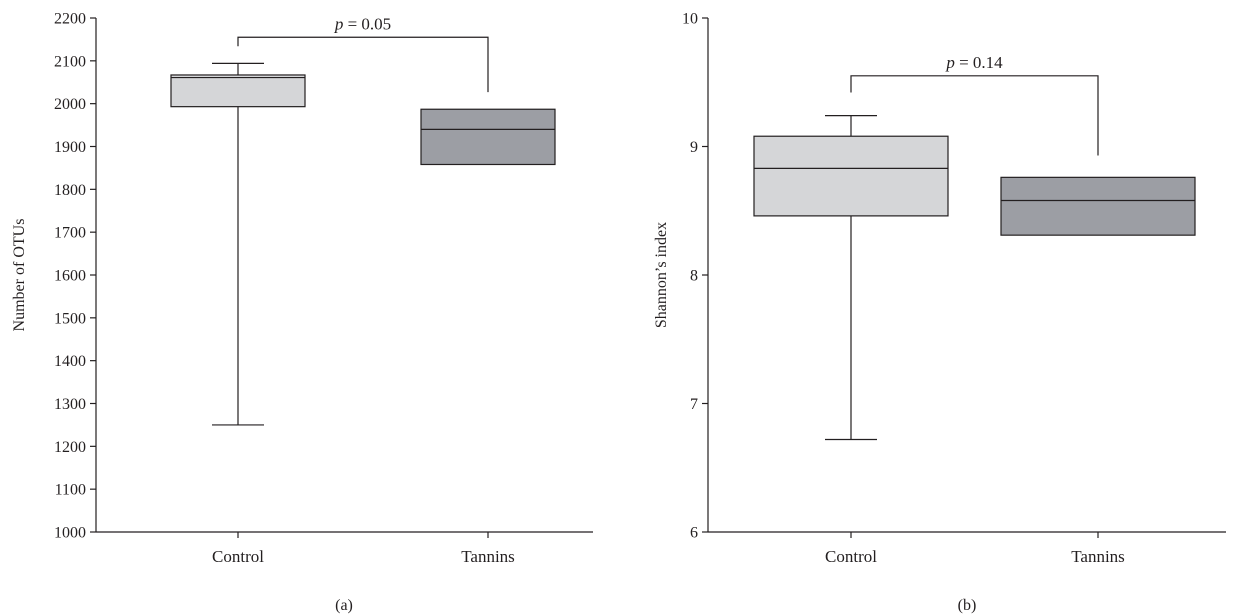  I want to click on p-value-text: = 0.14, so click(979, 62).